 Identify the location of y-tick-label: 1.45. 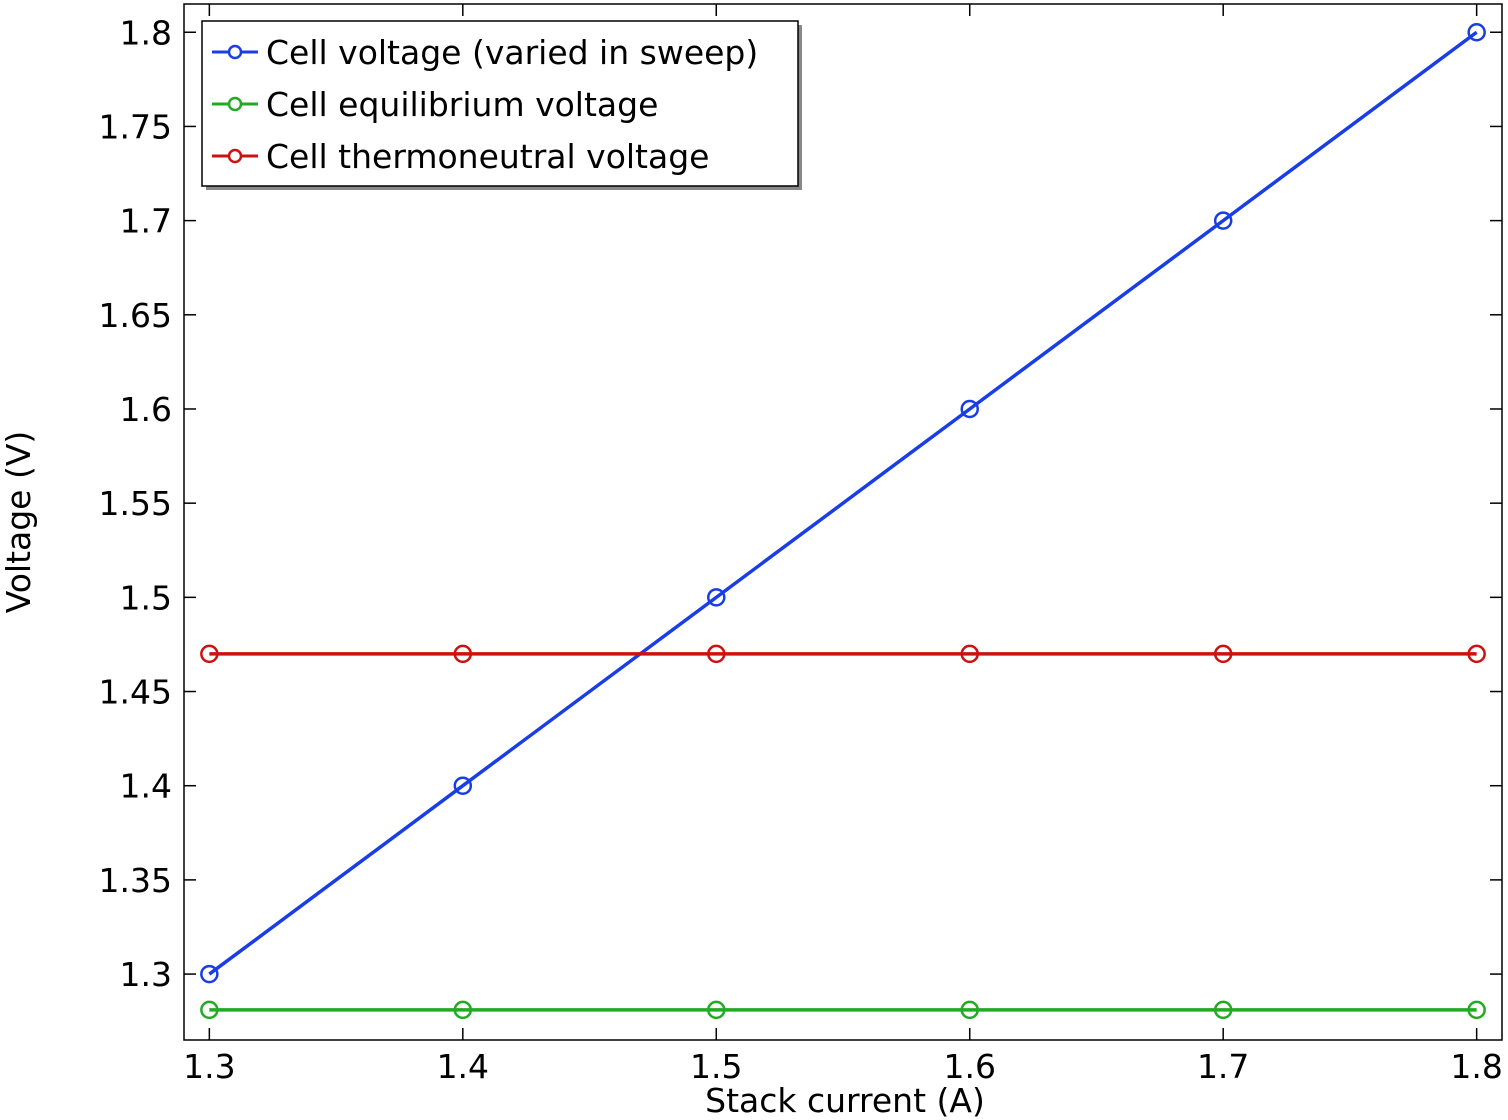
(135, 692).